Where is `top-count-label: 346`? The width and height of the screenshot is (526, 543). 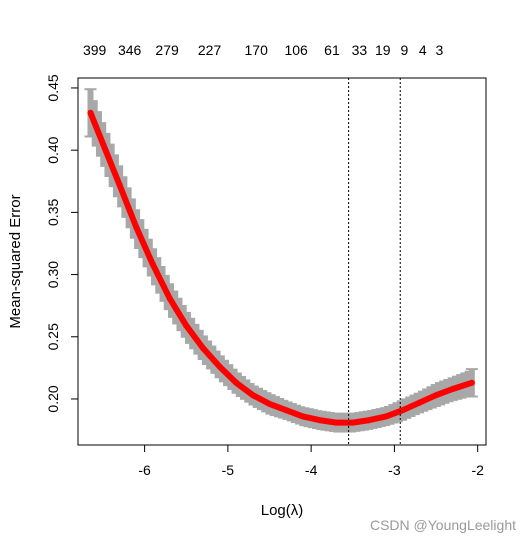 top-count-label: 346 is located at coordinates (130, 50).